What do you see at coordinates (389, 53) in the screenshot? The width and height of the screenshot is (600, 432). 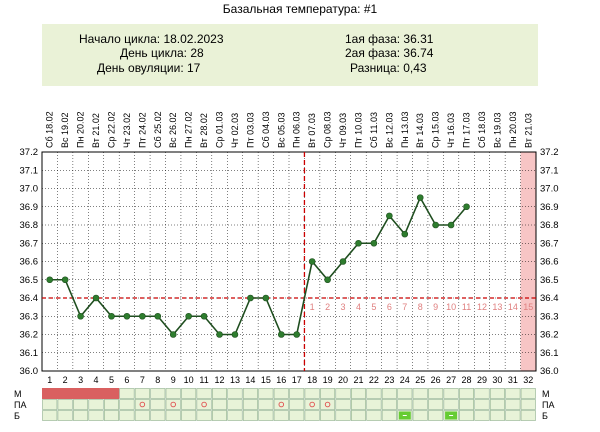 I see `phase2-text: 2ая фаза: 36.74` at bounding box center [389, 53].